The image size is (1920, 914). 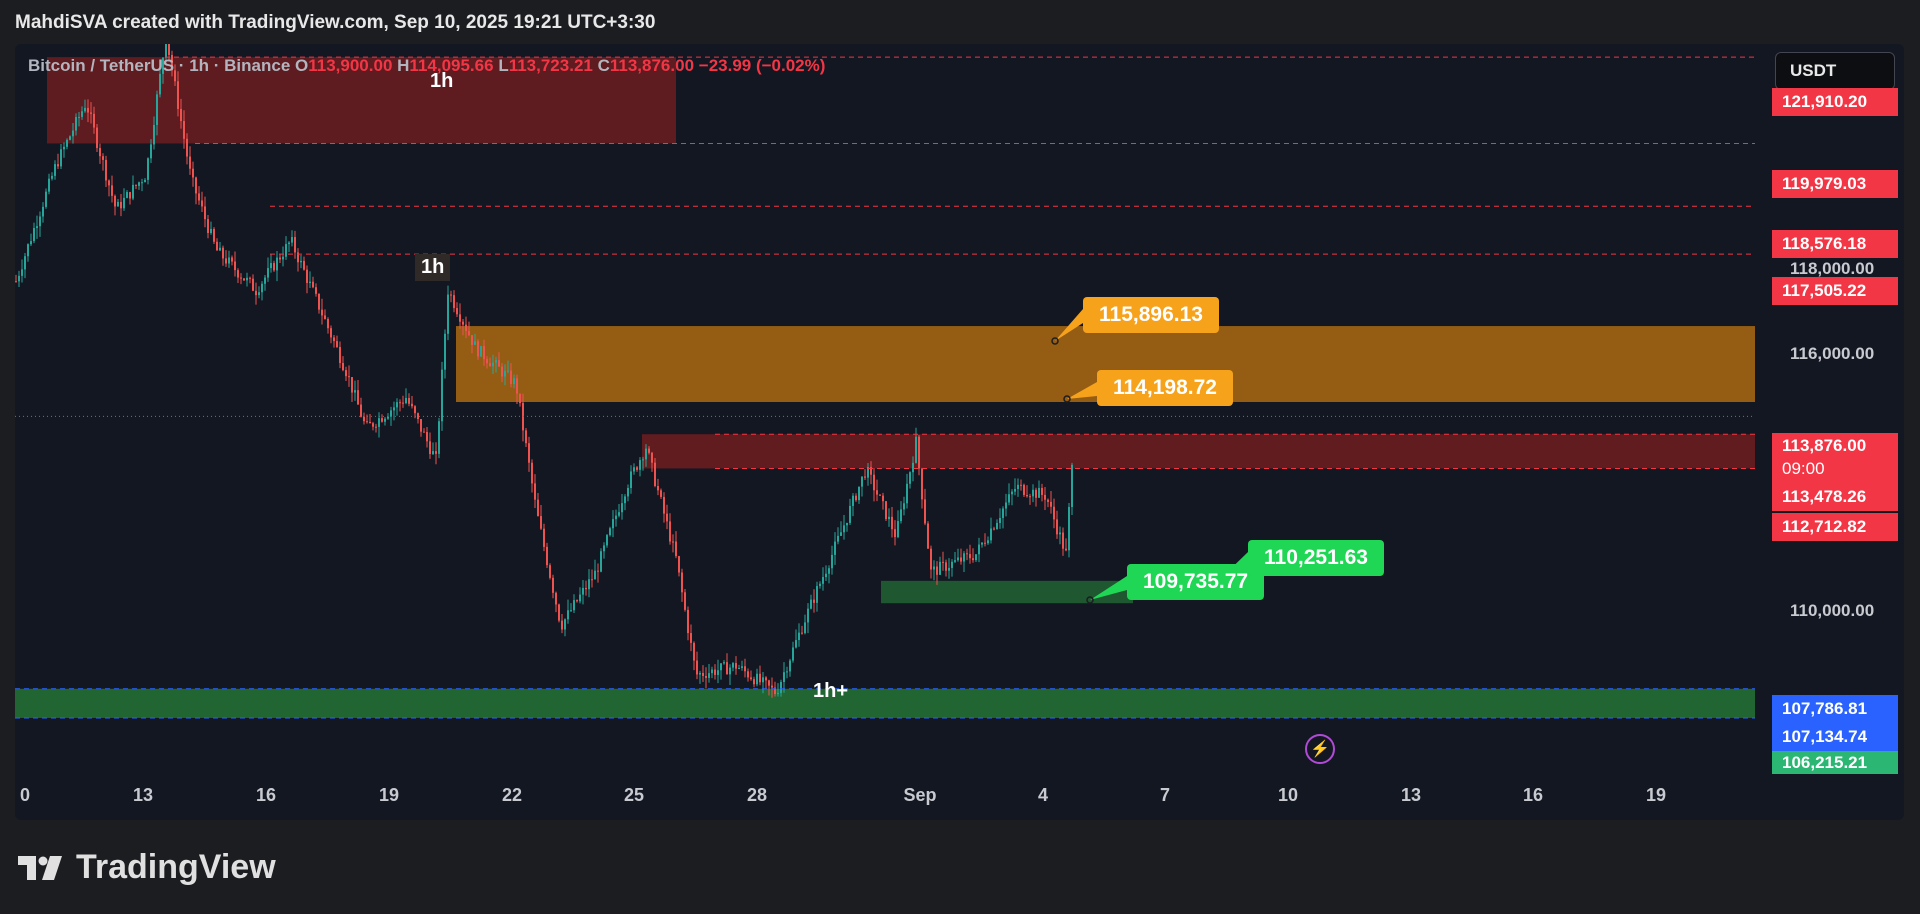 I want to click on price-tag: 106,215.21, so click(x=1835, y=762).